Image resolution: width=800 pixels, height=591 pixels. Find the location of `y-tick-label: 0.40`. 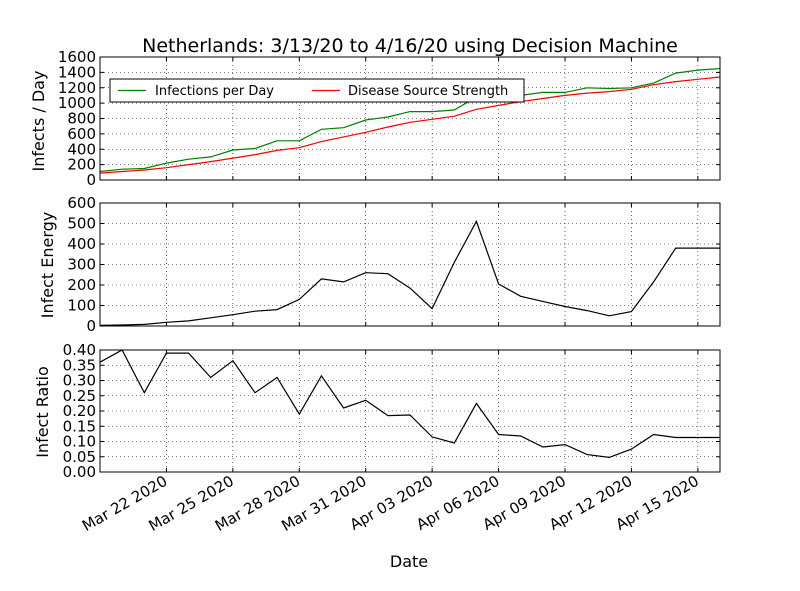

y-tick-label: 0.40 is located at coordinates (79, 350).